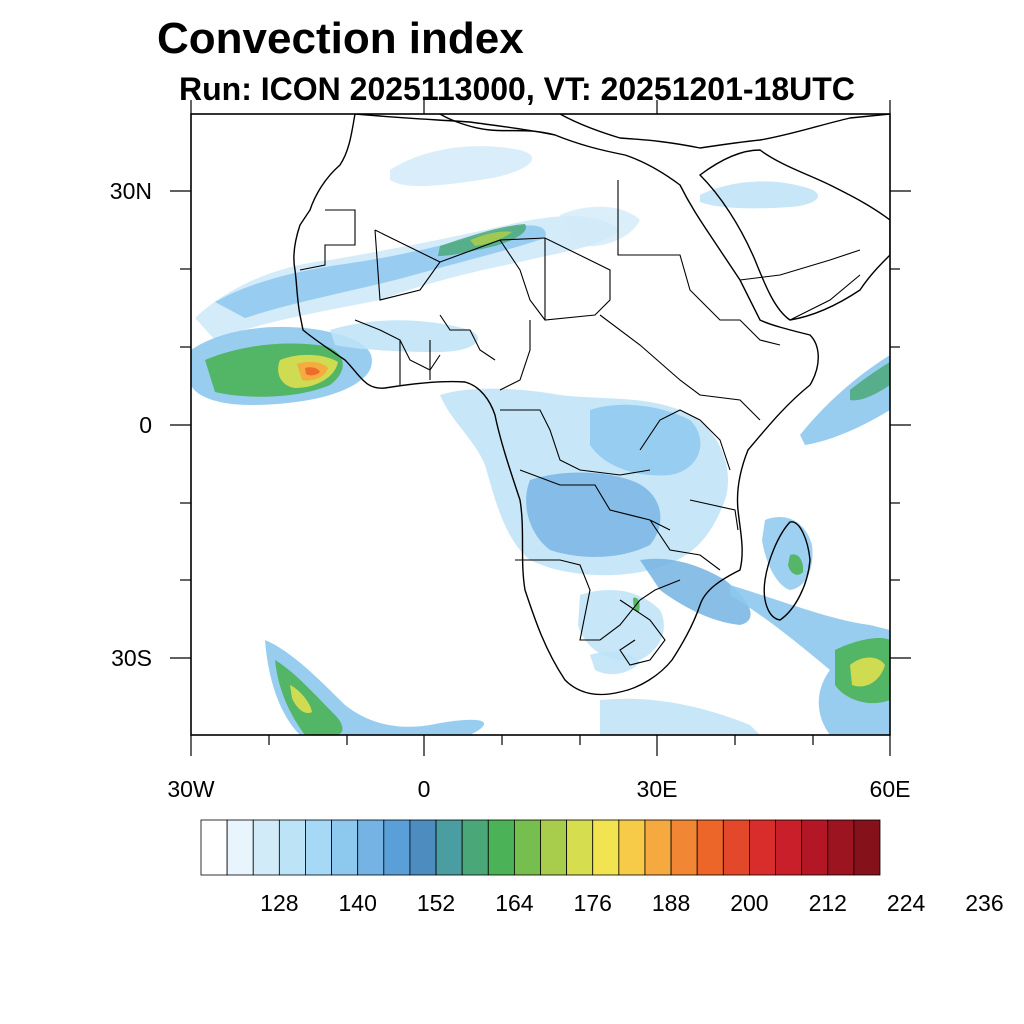  I want to click on lat-label-30n: 30N, so click(131, 191).